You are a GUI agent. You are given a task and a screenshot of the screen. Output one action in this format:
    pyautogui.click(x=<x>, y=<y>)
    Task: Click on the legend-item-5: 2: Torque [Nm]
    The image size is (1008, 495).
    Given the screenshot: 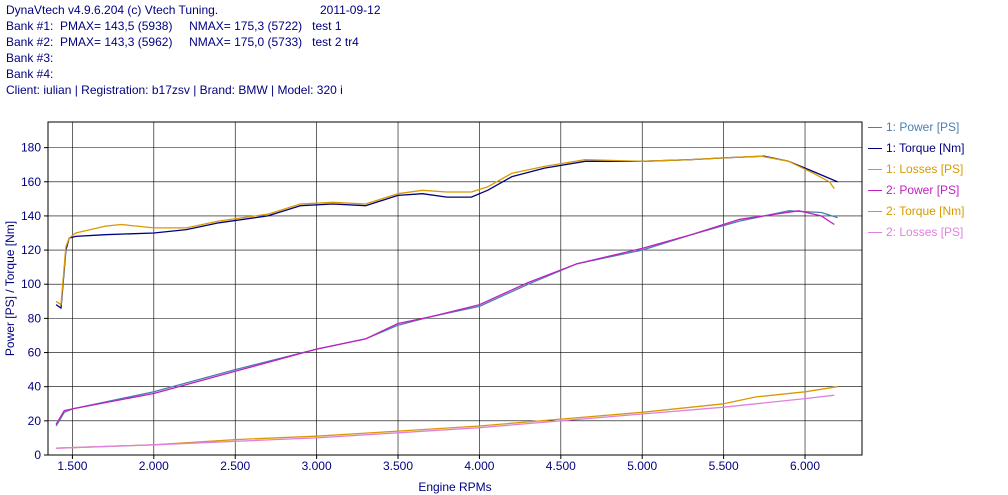 What is the action you would take?
    pyautogui.click(x=916, y=211)
    